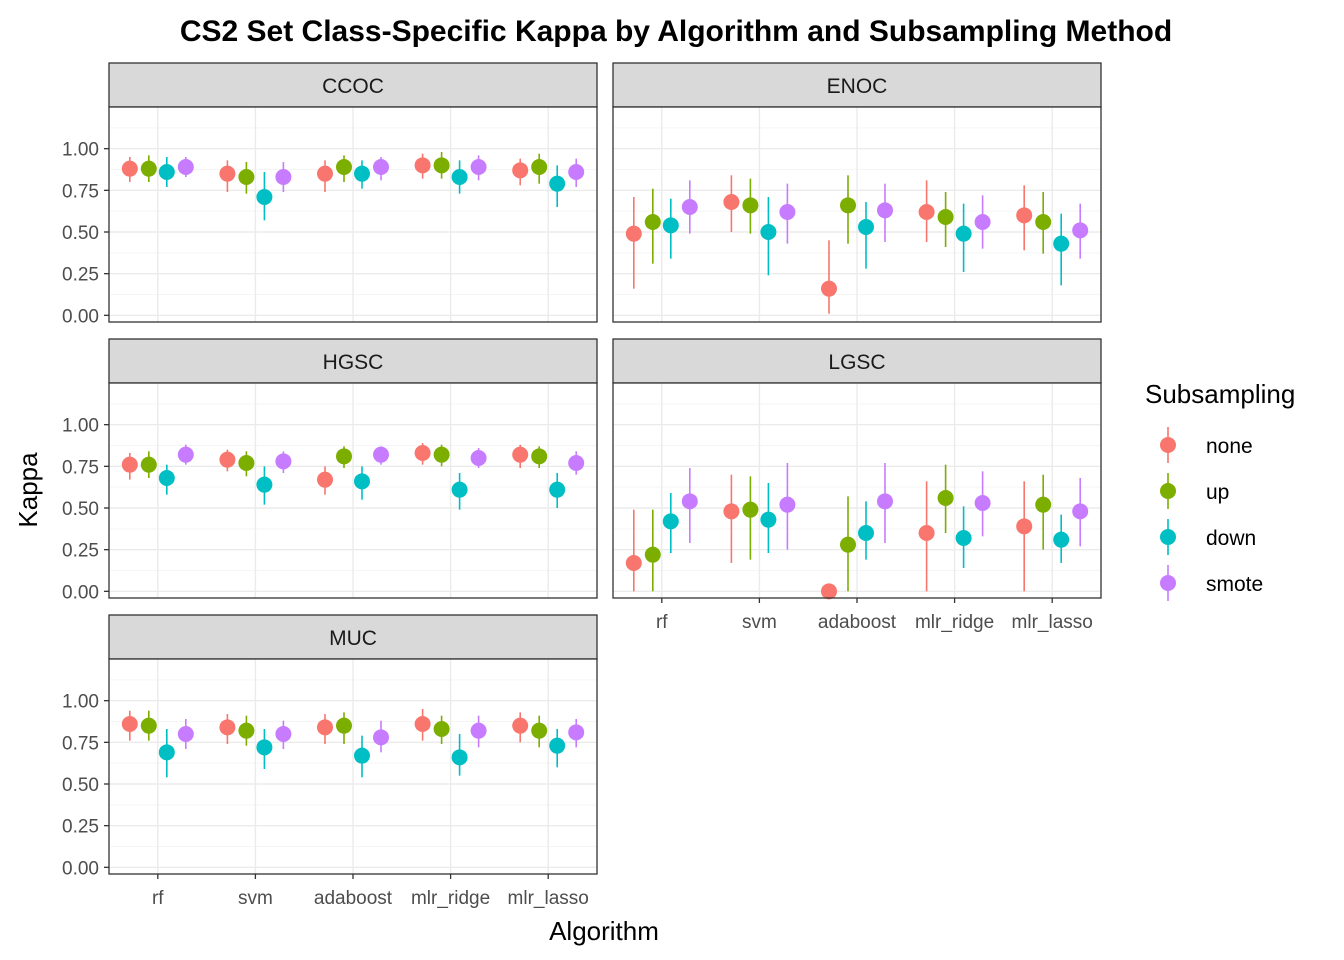 This screenshot has width=1344, height=960. I want to click on legend-item-down: down, so click(1208, 537).